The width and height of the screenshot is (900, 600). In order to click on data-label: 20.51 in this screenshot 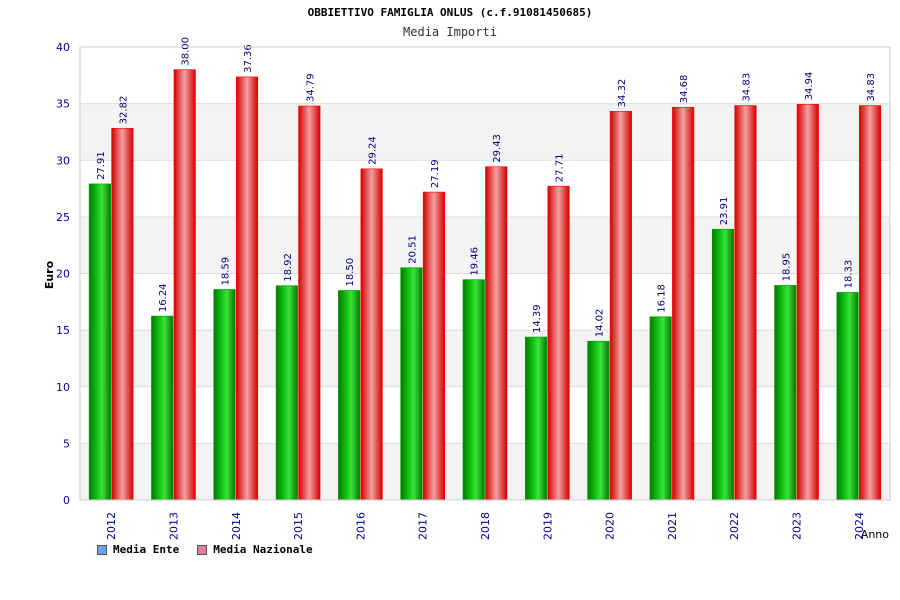, I will do `click(412, 249)`.